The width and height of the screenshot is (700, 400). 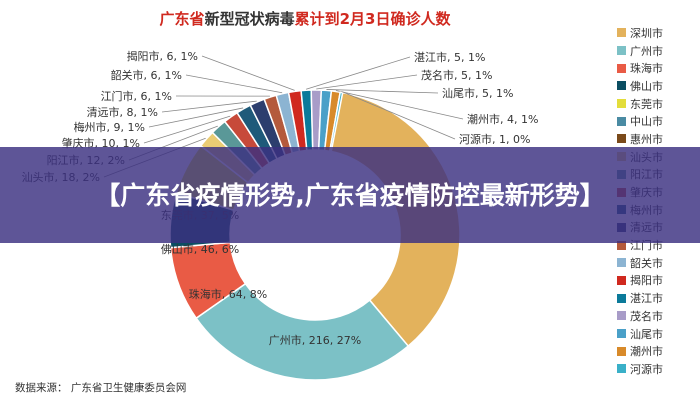 I want to click on legend-item: 佛山市, so click(x=658, y=86).